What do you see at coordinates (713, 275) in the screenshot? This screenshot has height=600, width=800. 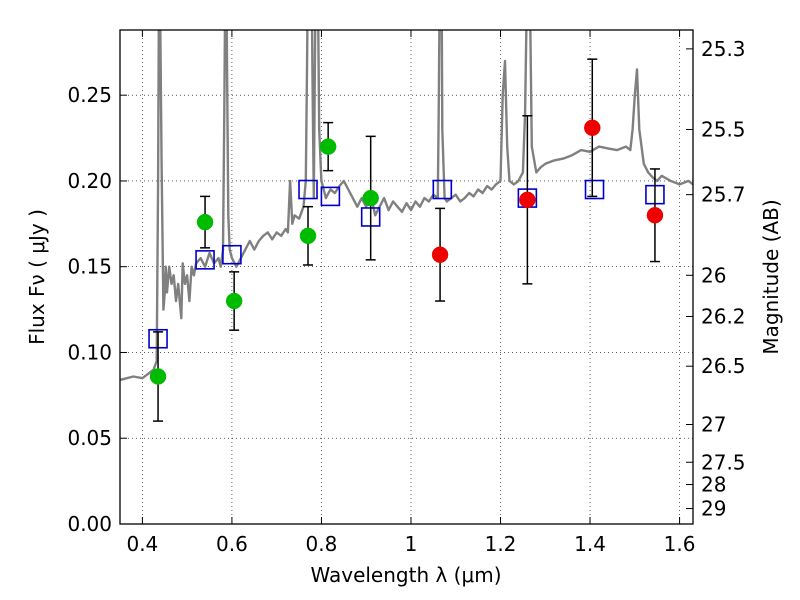 I see `mag-tick-label: 26` at bounding box center [713, 275].